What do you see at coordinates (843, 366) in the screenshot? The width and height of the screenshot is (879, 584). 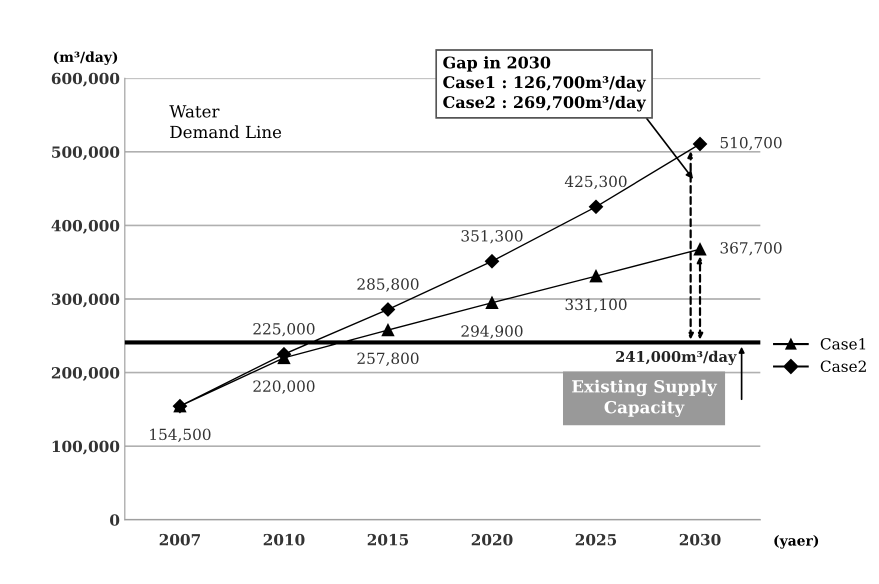 I see `legend-label: Case2` at bounding box center [843, 366].